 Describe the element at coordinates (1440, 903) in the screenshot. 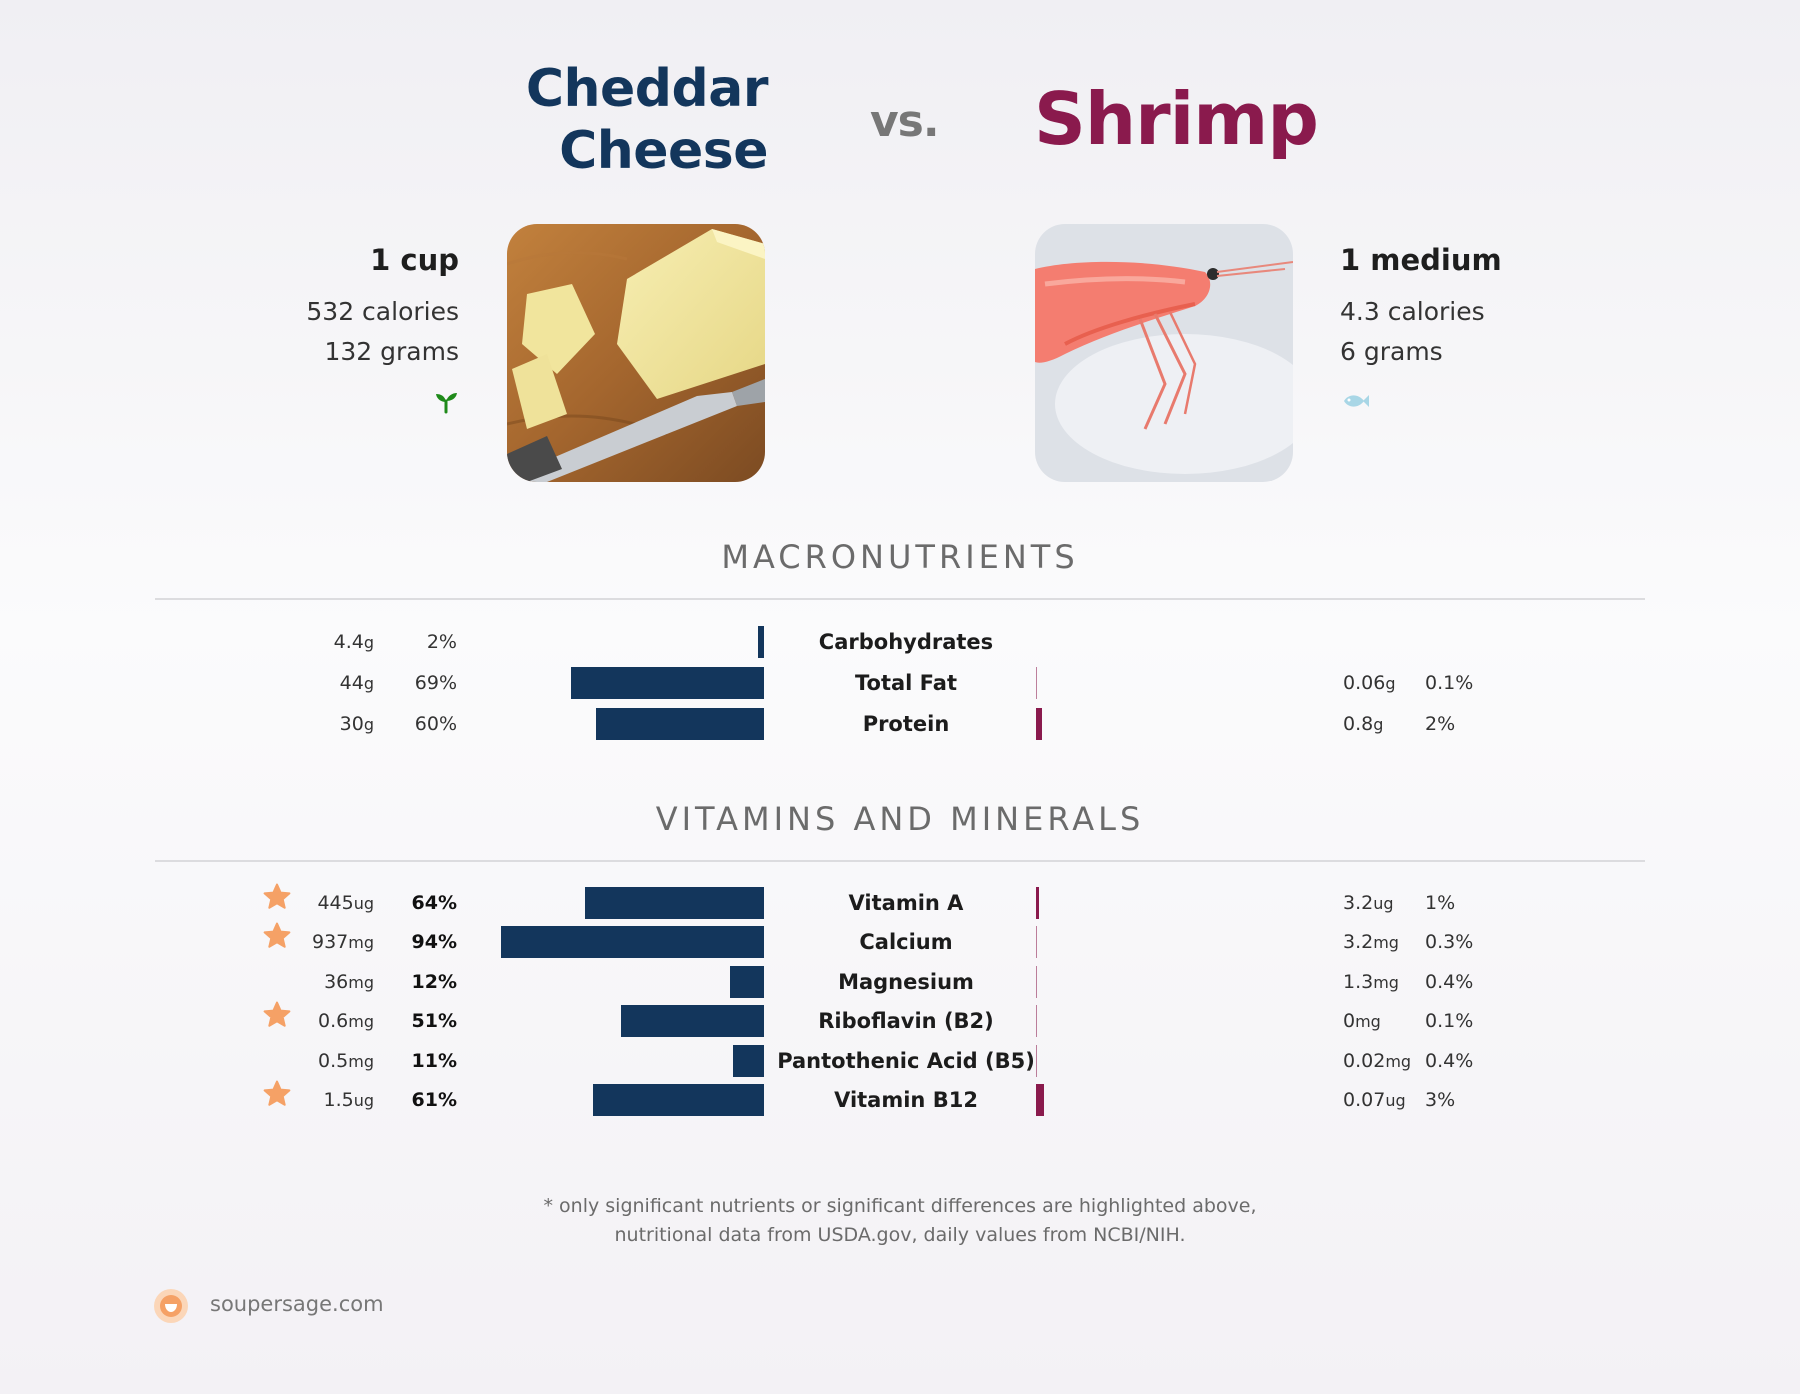

I see `right-percent: 1%` at that location.